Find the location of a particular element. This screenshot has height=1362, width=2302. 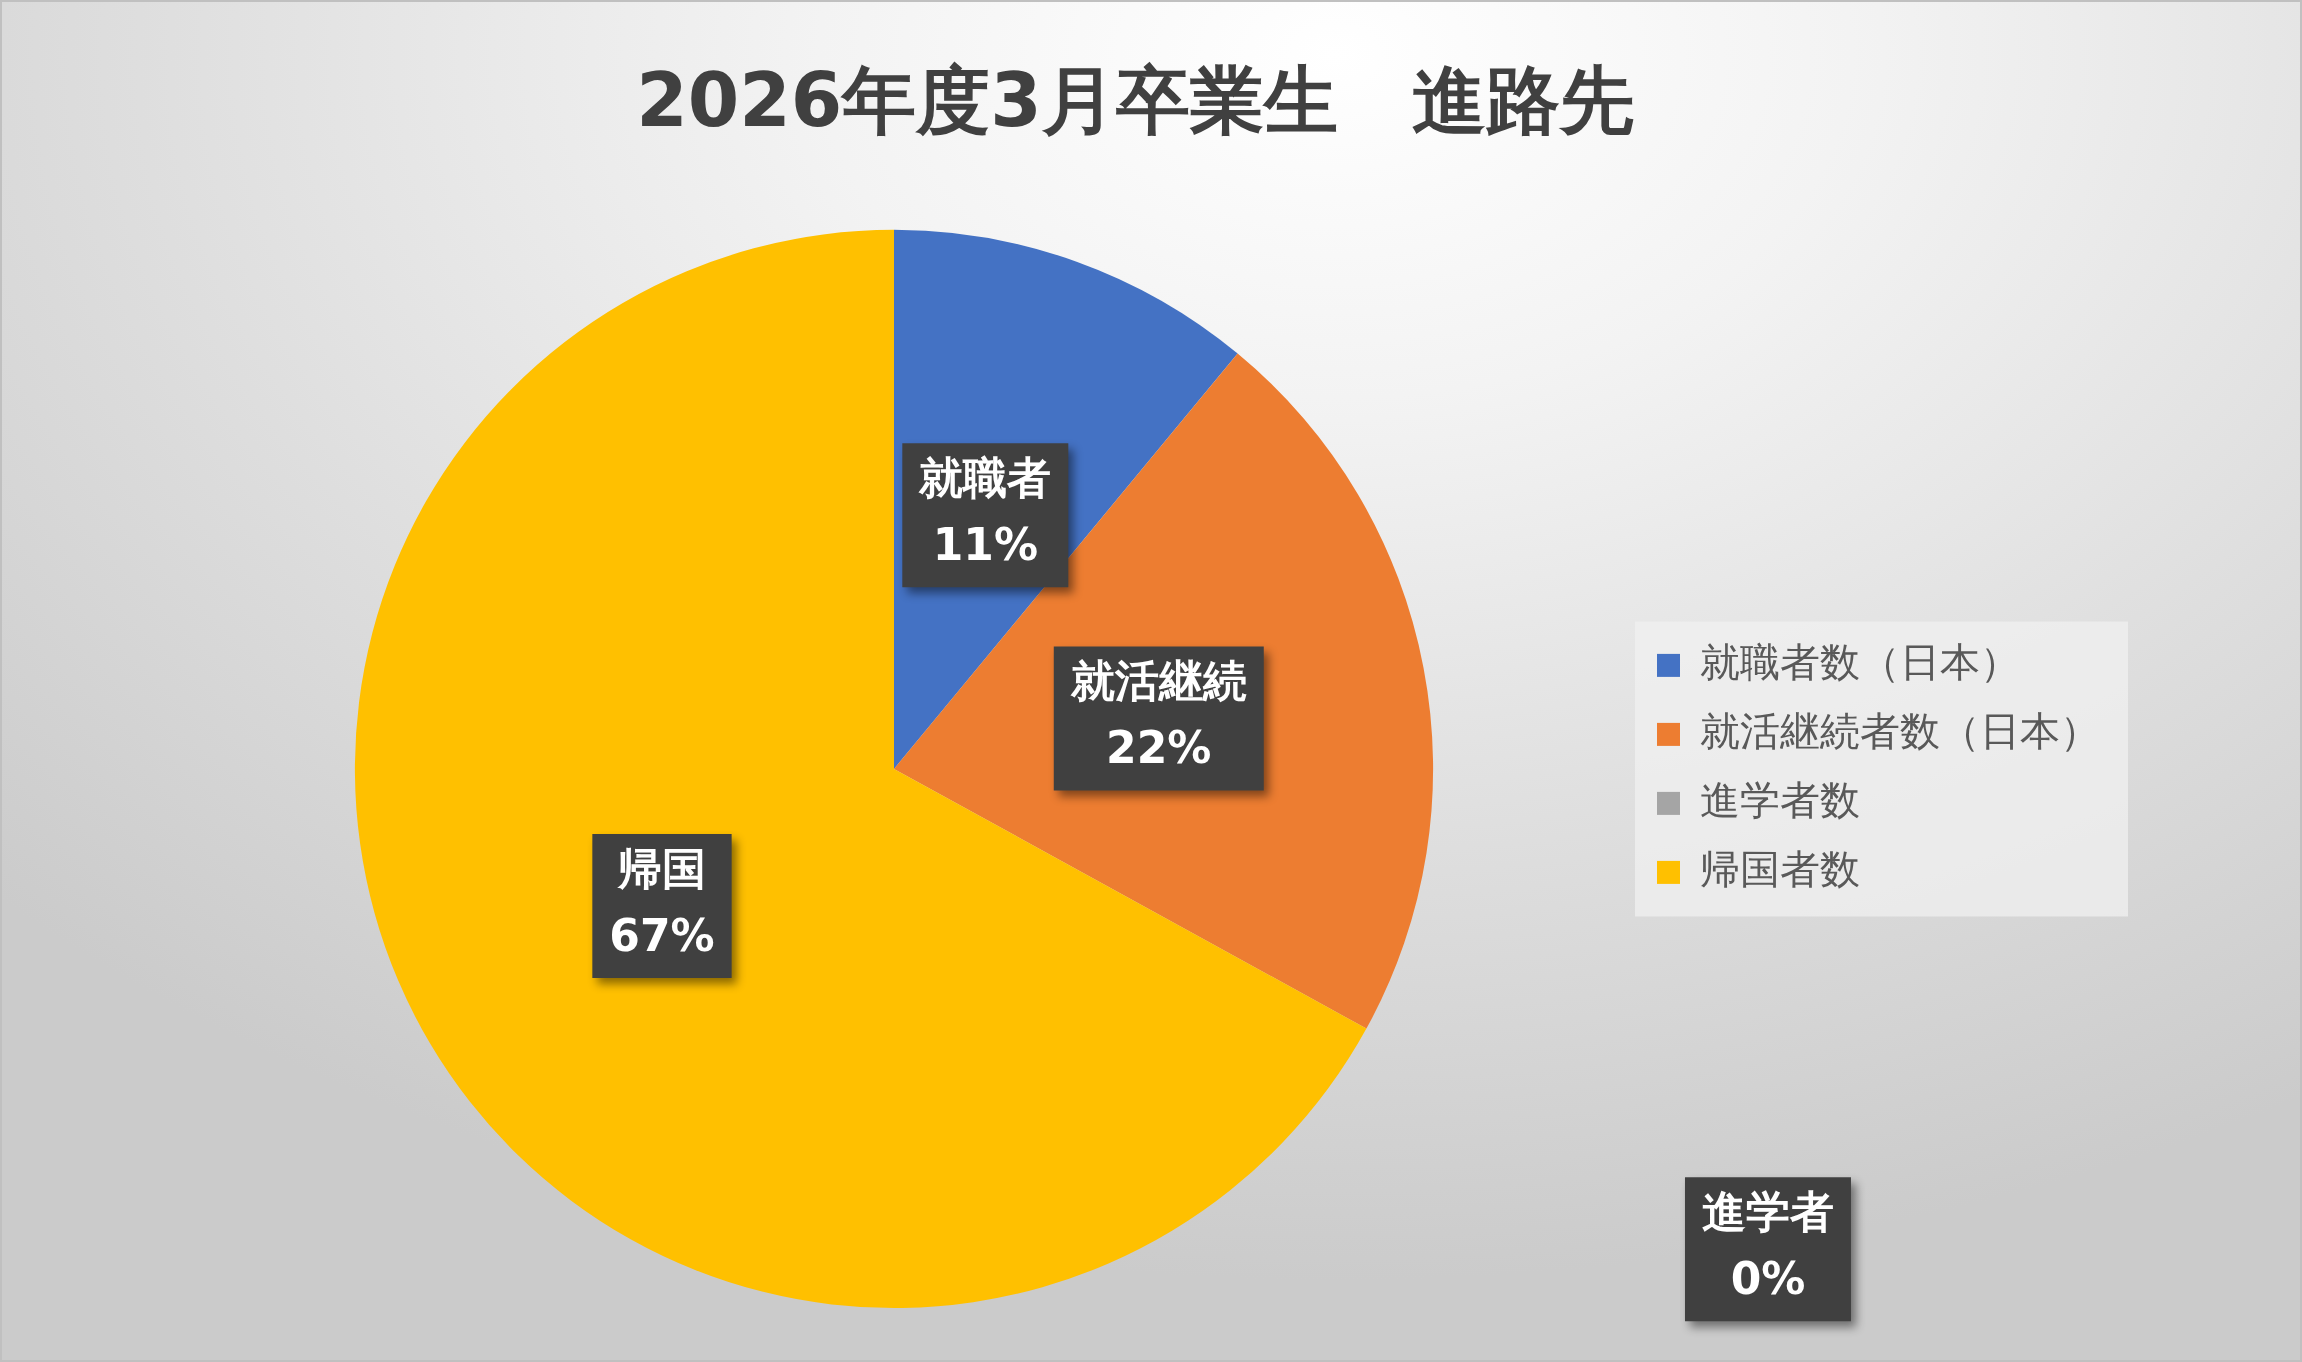

data-label: 就職者 11% is located at coordinates (985, 511).